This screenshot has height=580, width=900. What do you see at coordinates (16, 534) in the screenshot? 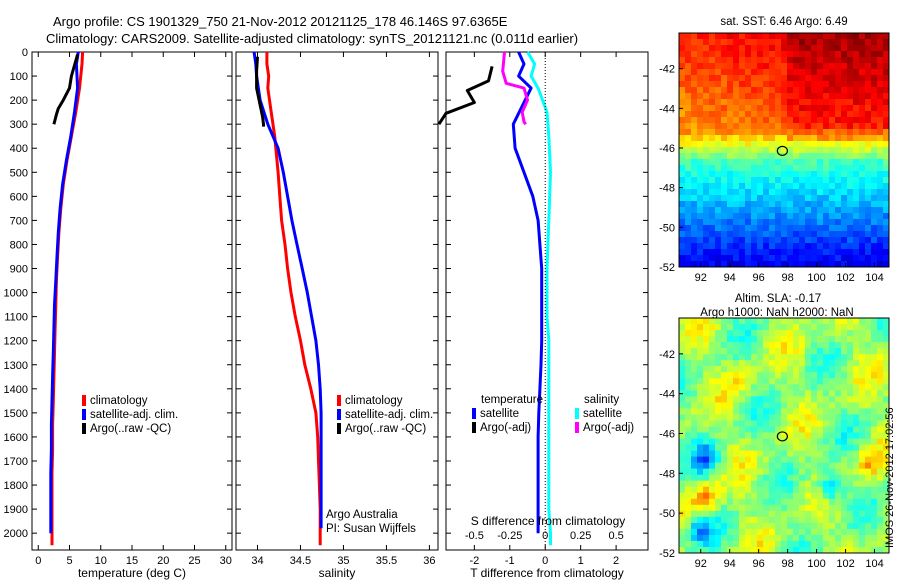
I see `y-tick-label: 2000` at bounding box center [16, 534].